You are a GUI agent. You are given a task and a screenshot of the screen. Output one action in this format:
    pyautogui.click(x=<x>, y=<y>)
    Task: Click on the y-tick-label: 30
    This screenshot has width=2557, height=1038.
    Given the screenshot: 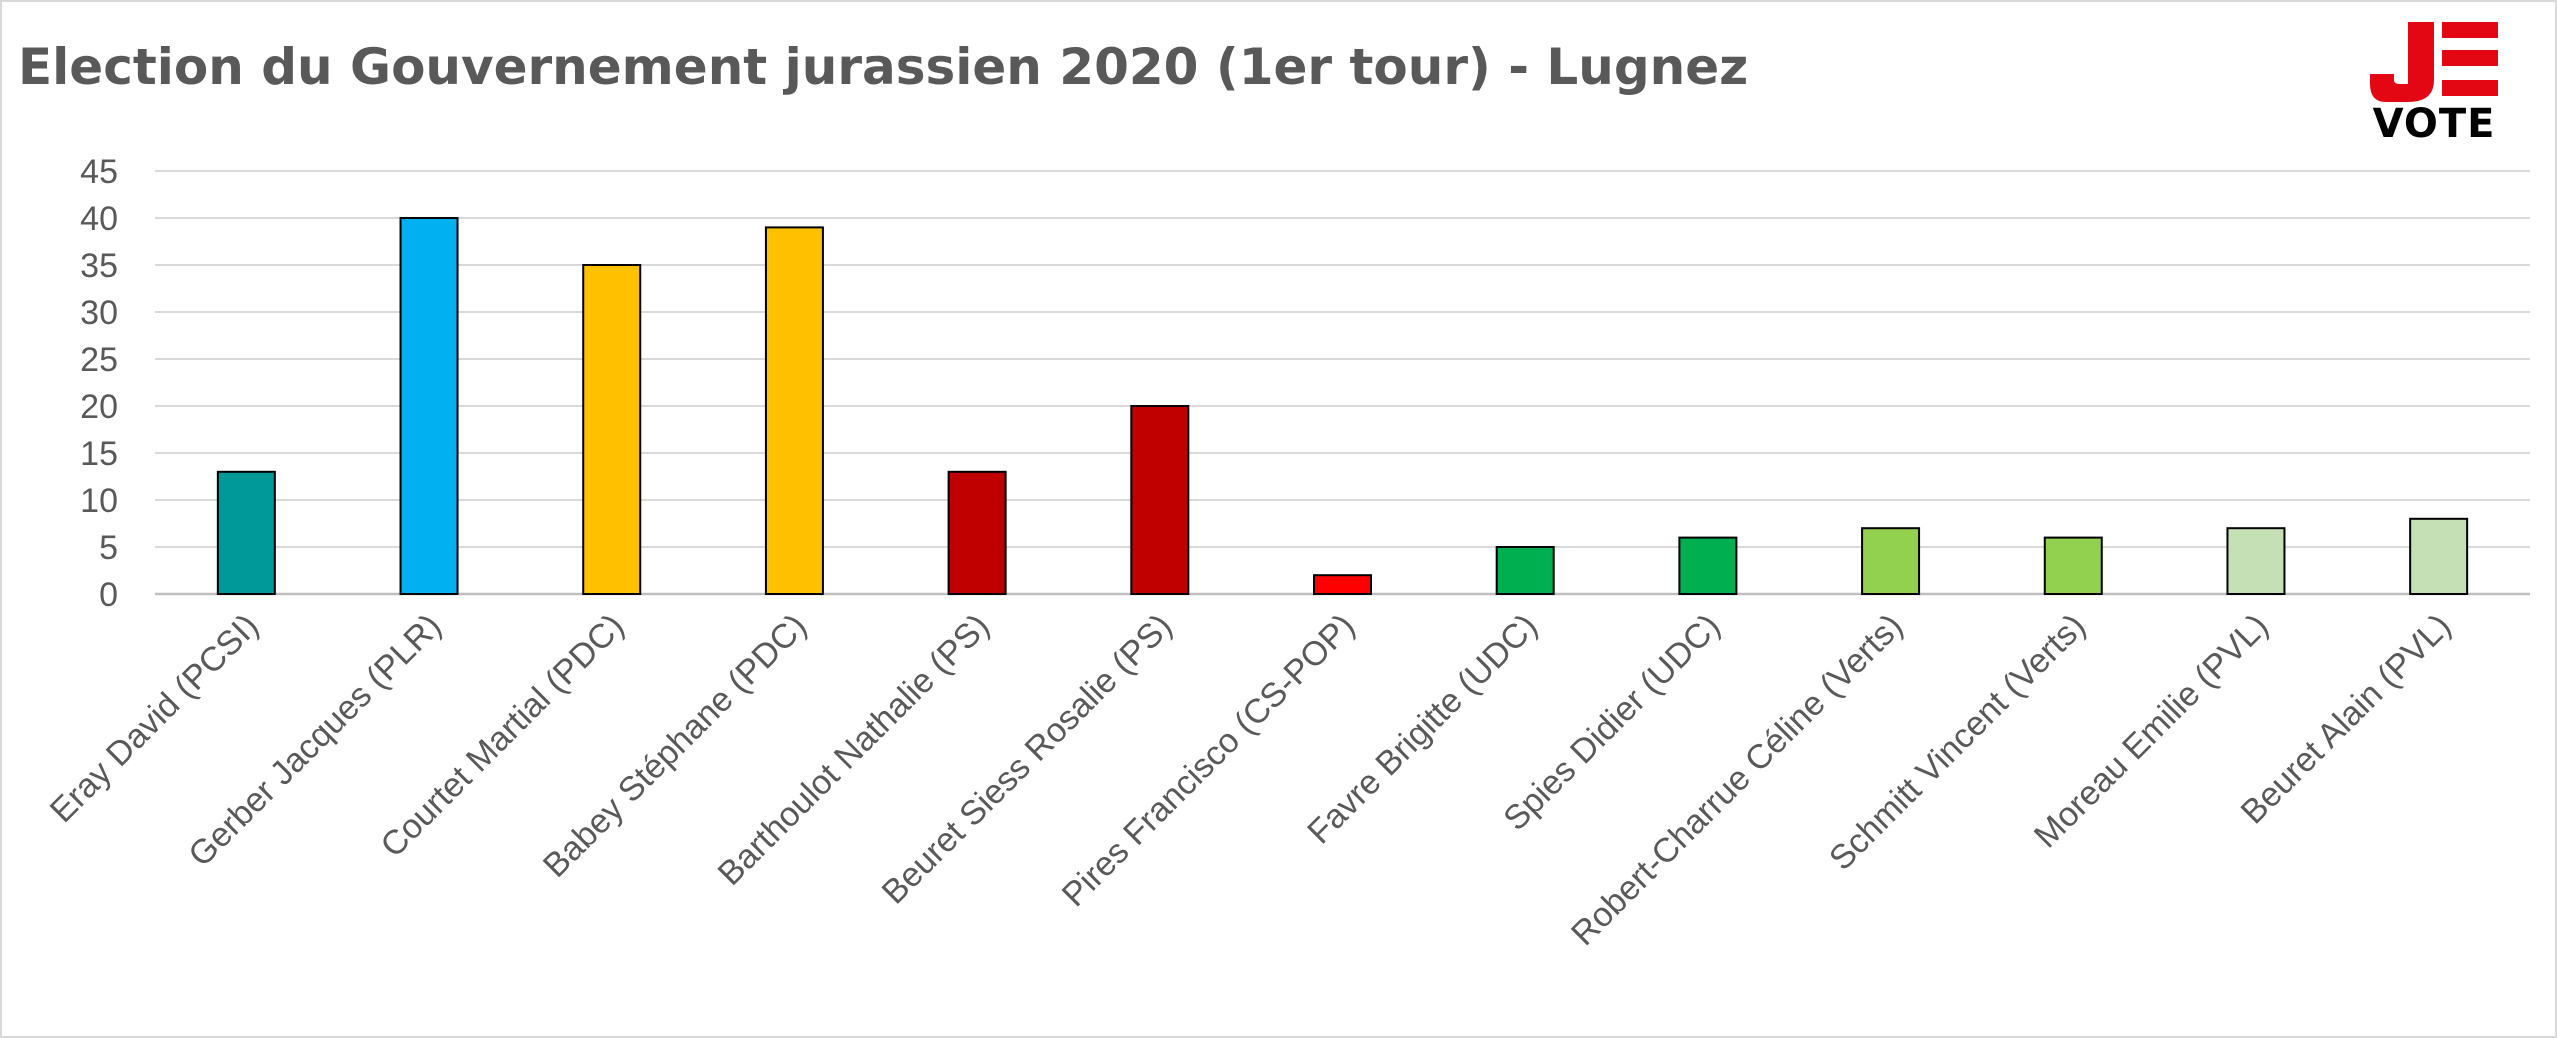 What is the action you would take?
    pyautogui.click(x=99, y=313)
    